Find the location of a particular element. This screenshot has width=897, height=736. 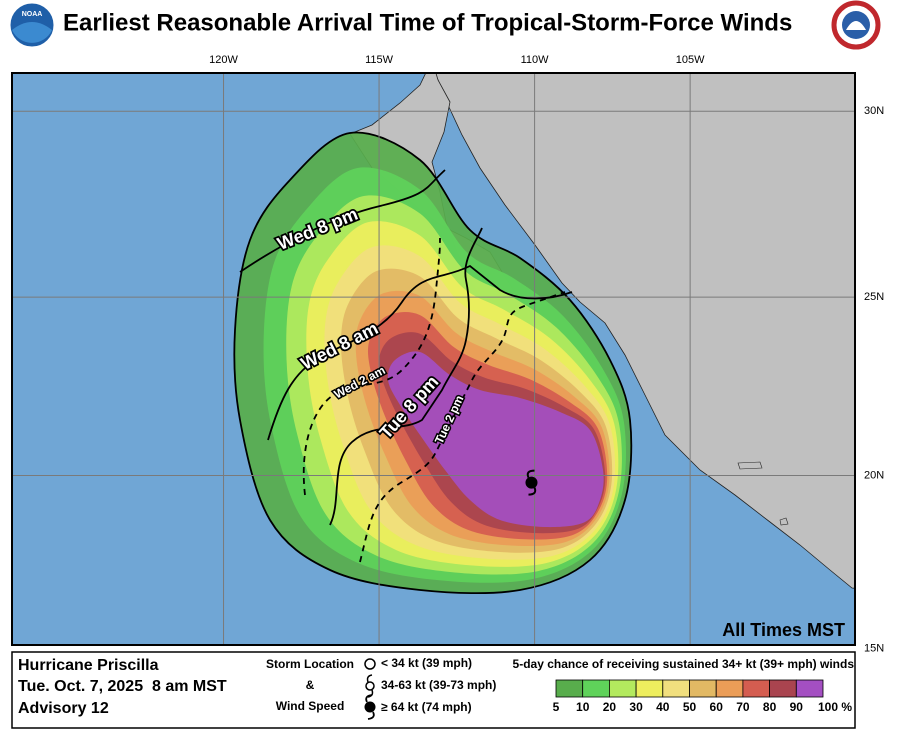

storm-name: Hurricane Priscilla is located at coordinates (88, 665).